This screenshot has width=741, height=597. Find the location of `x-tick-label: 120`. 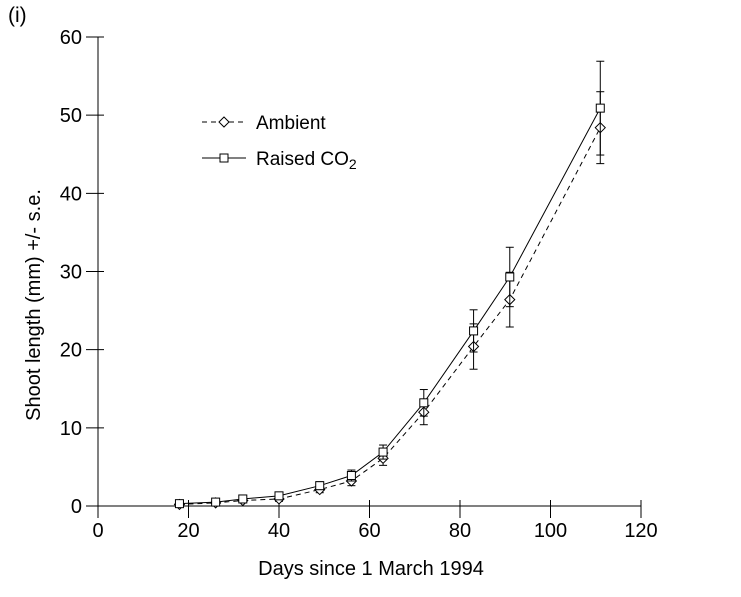

x-tick-label: 120 is located at coordinates (640, 531).